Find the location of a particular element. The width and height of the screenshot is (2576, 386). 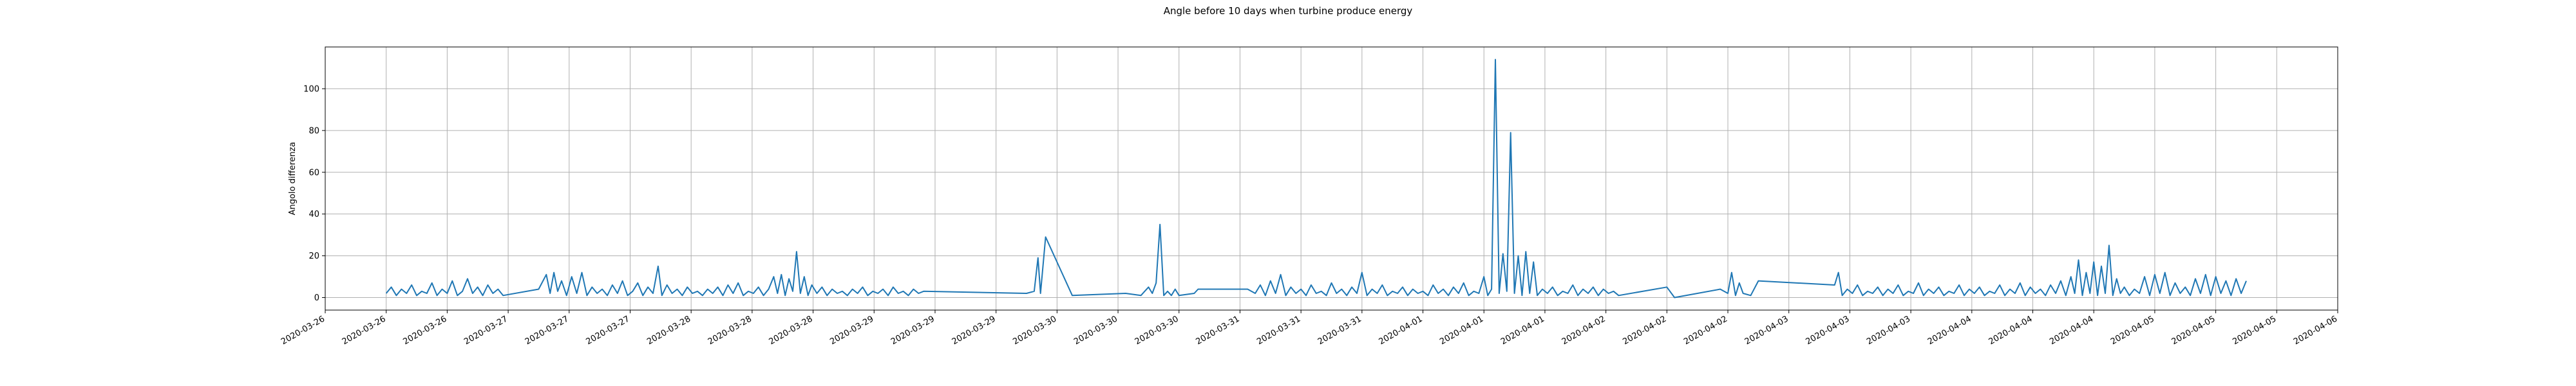

y-tick-label: 100 is located at coordinates (311, 89).